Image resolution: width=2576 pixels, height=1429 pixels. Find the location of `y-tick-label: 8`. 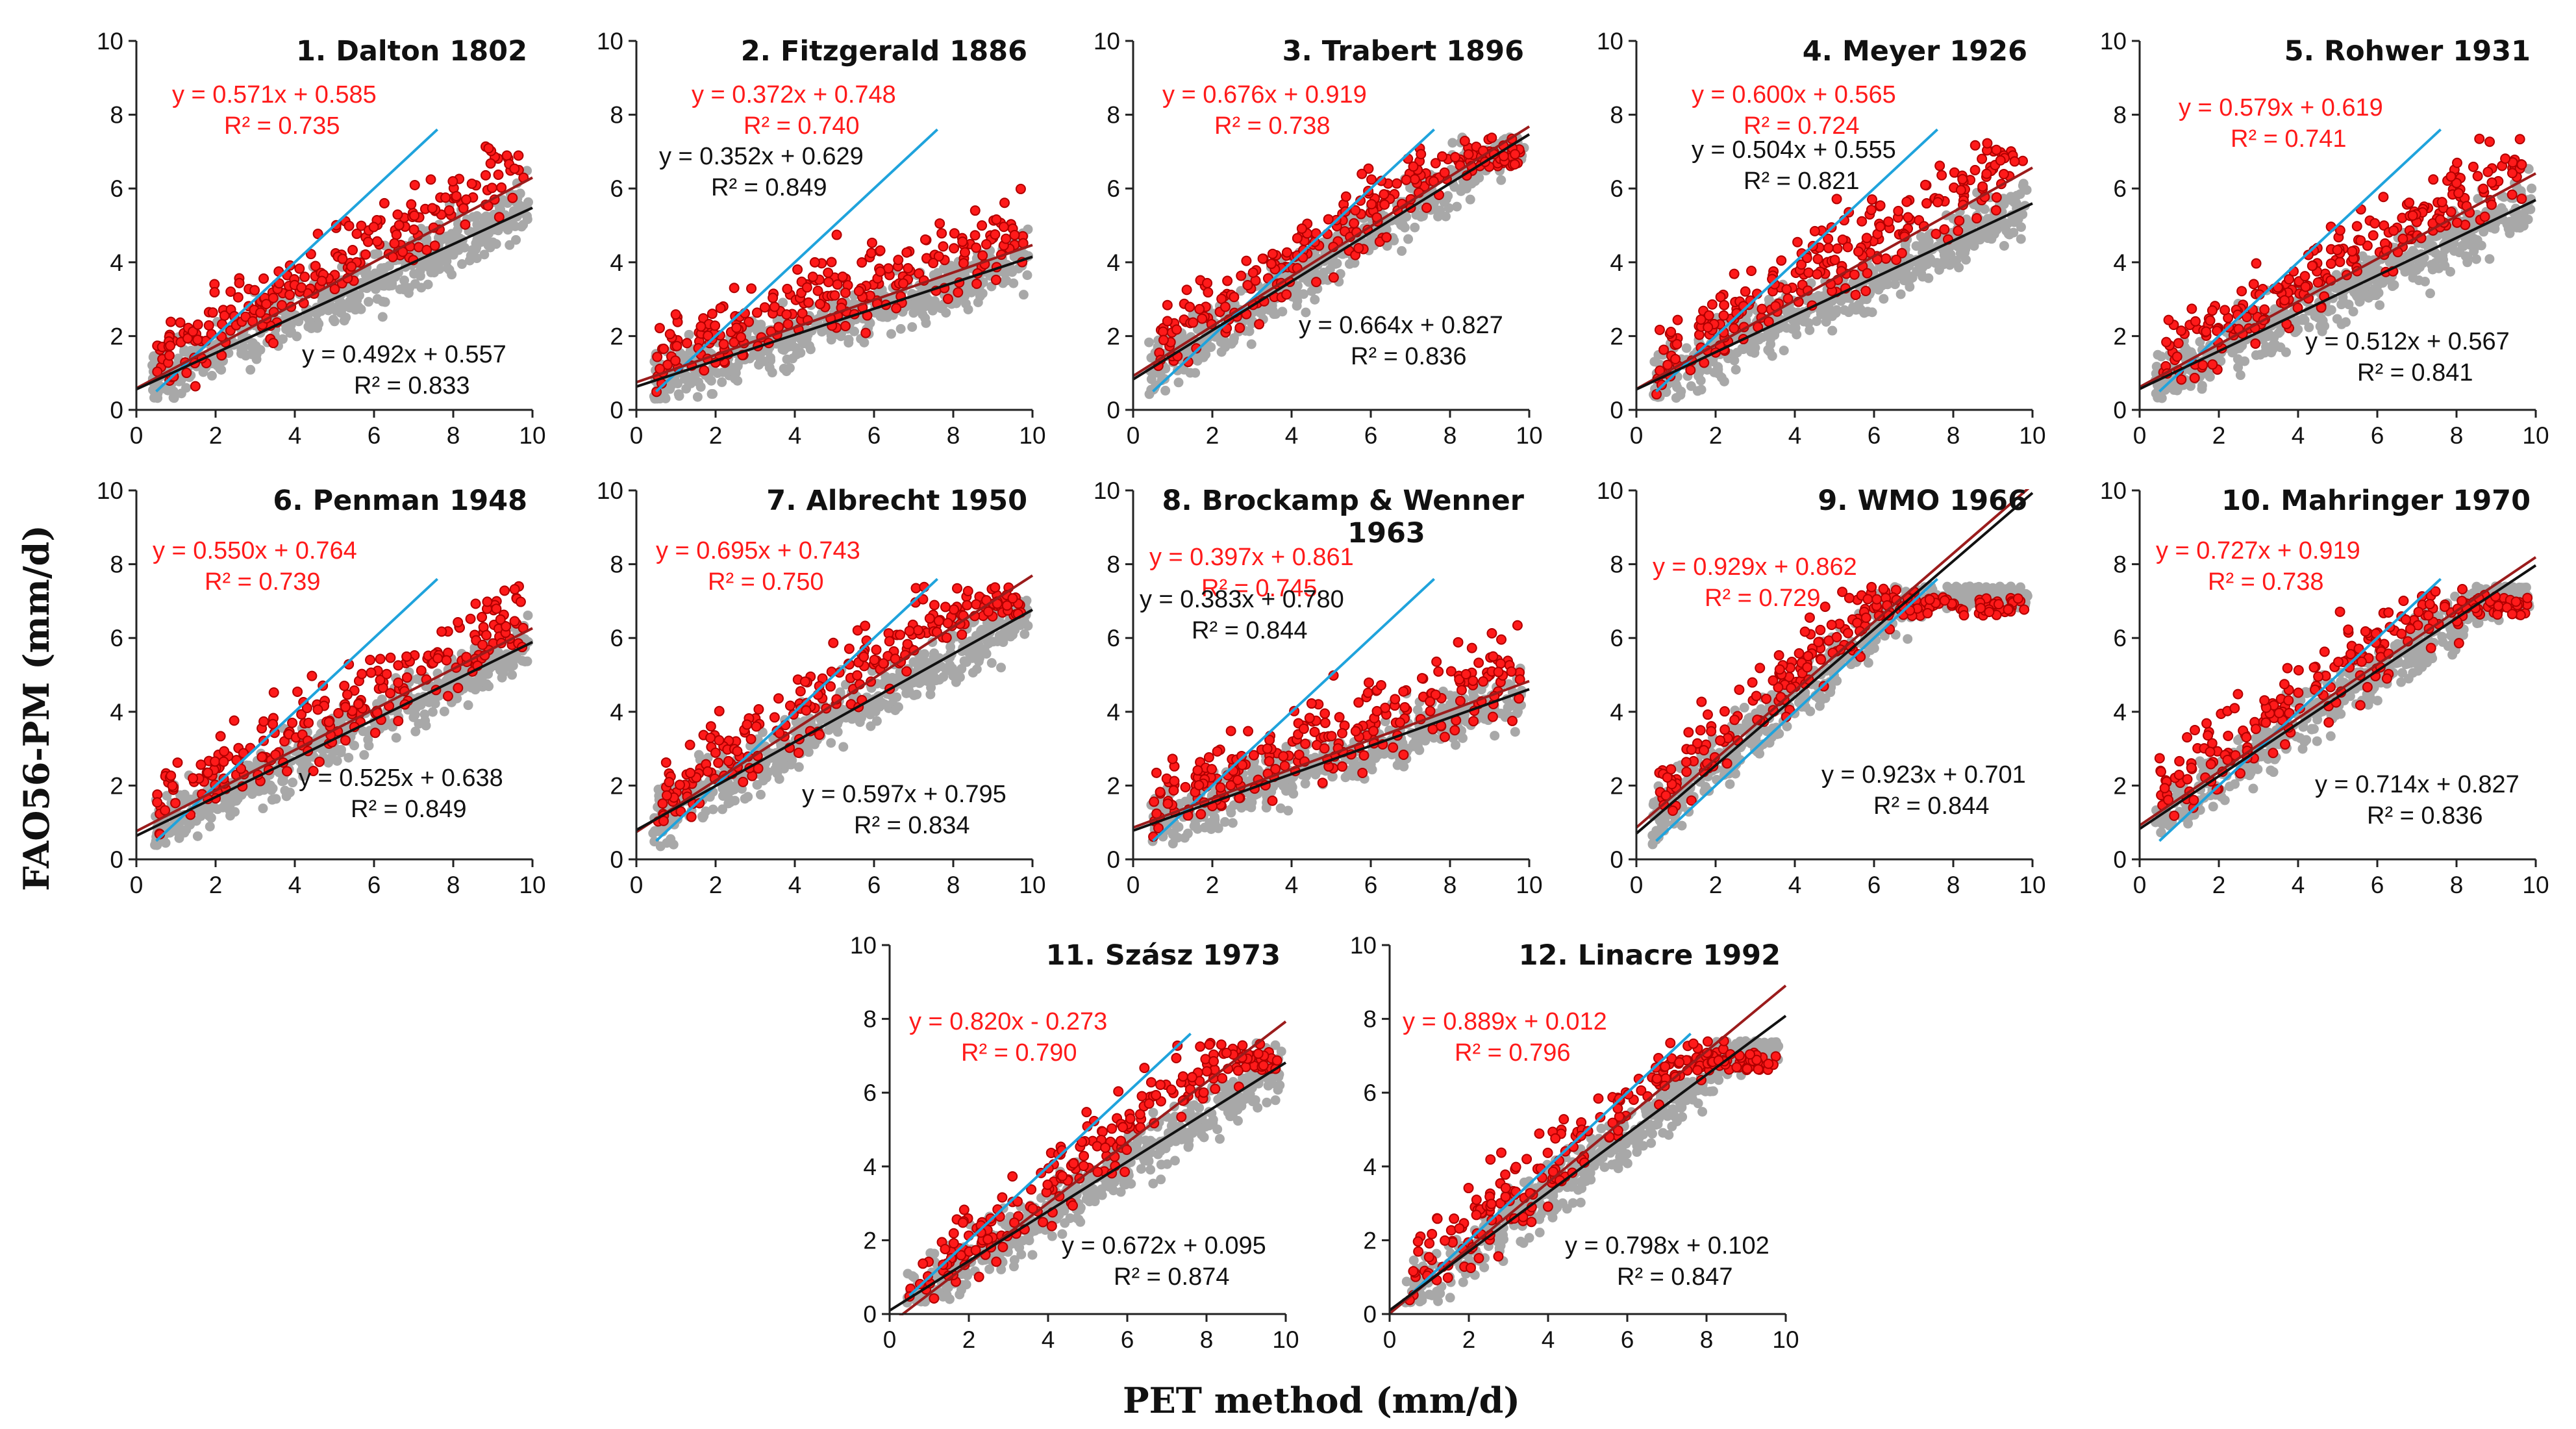

y-tick-label: 8 is located at coordinates (1616, 116).